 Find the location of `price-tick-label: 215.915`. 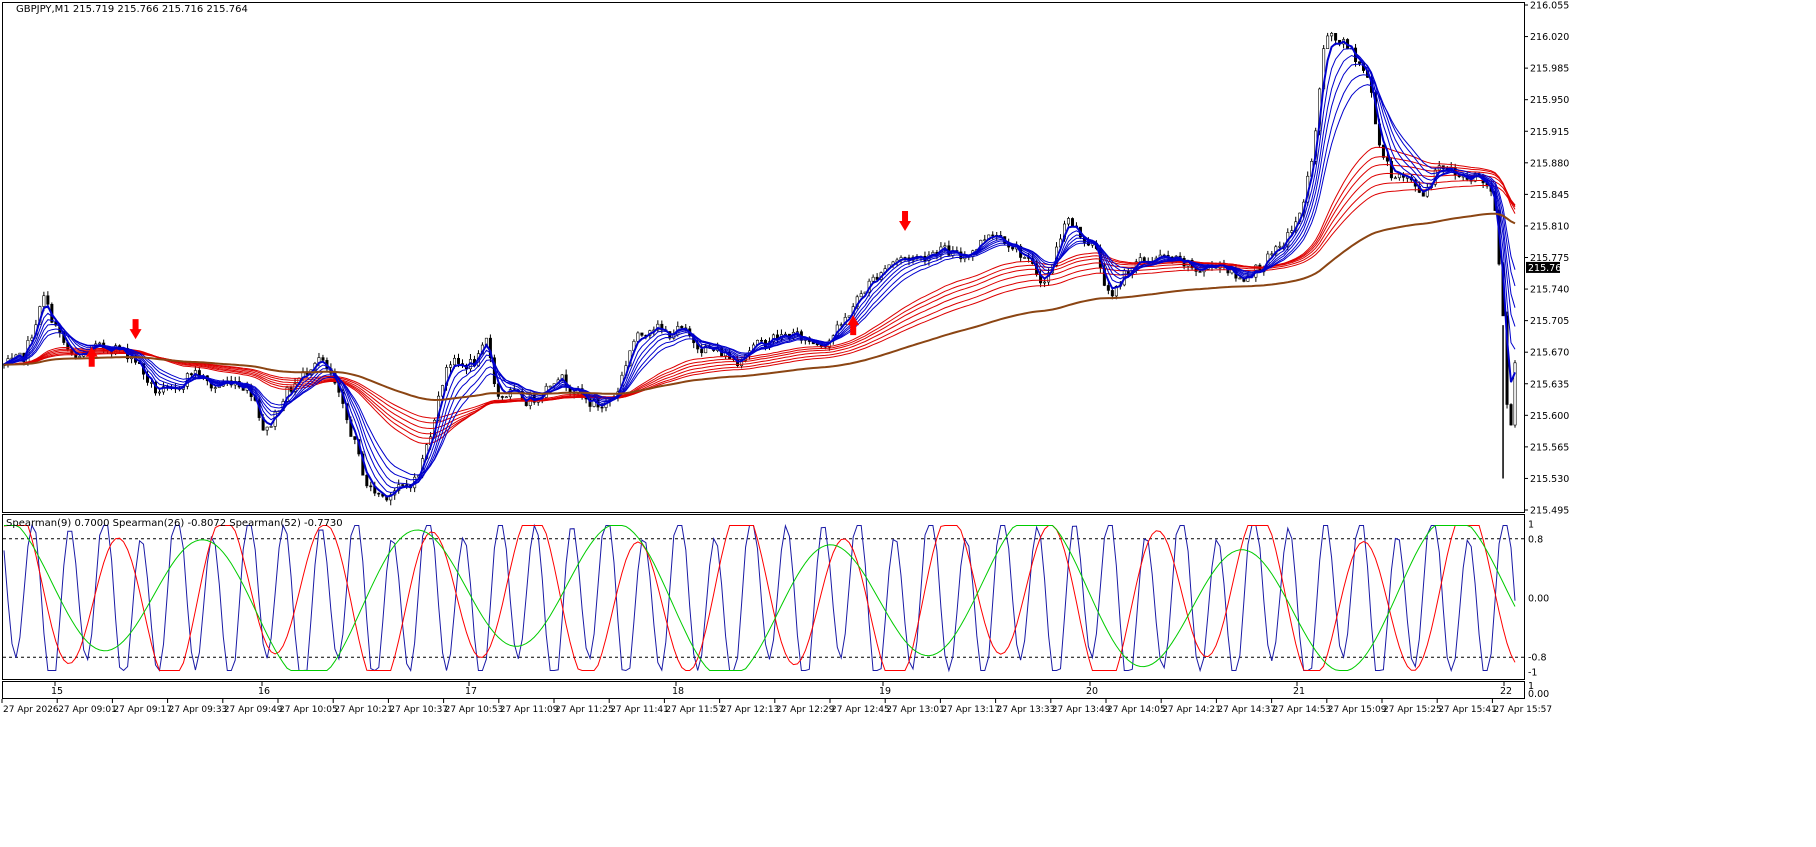

price-tick-label: 215.915 is located at coordinates (1549, 132).